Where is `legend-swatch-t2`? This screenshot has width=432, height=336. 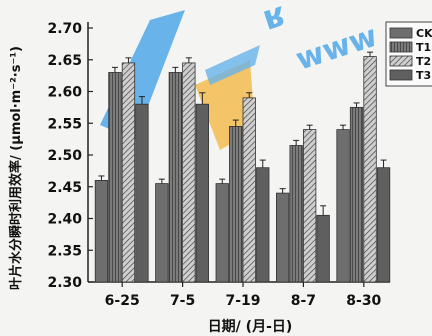
legend-swatch-t2 is located at coordinates (401, 61).